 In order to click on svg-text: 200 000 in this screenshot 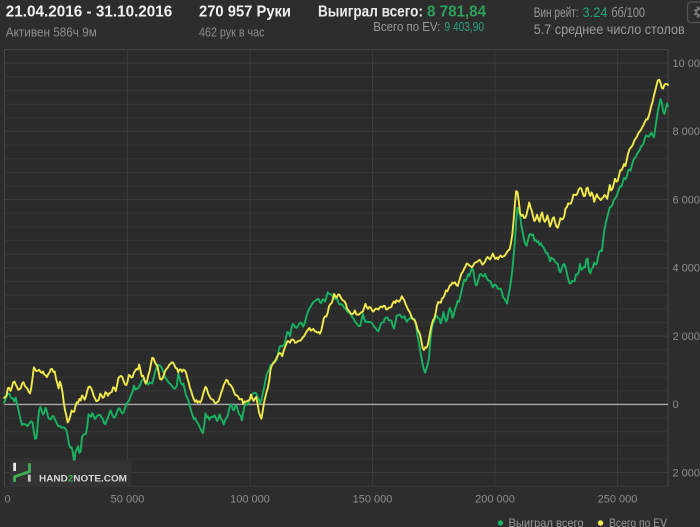, I will do `click(495, 500)`.